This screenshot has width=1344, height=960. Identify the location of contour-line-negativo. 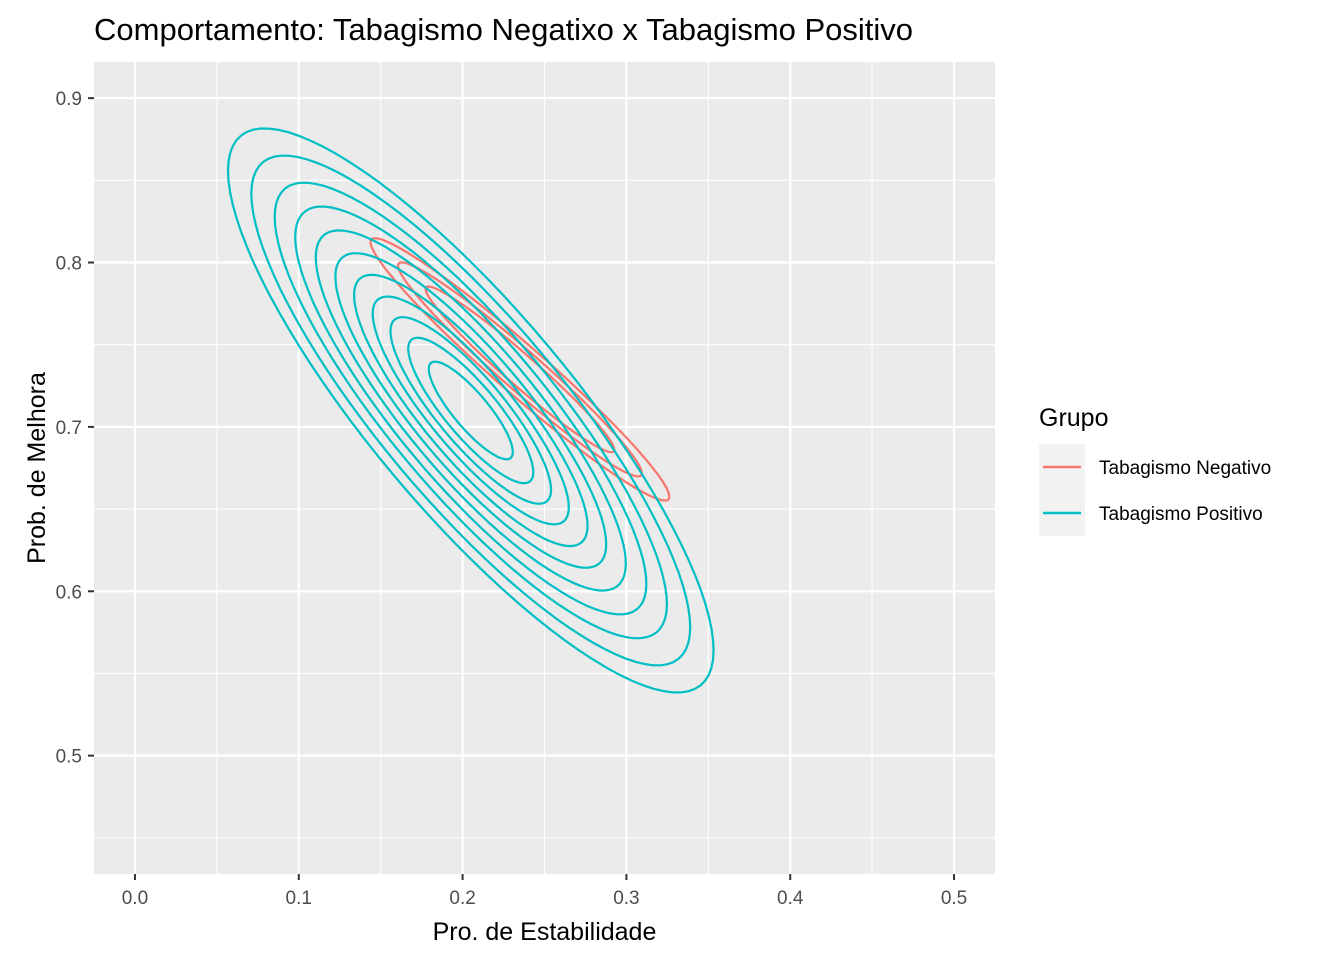
(519, 369).